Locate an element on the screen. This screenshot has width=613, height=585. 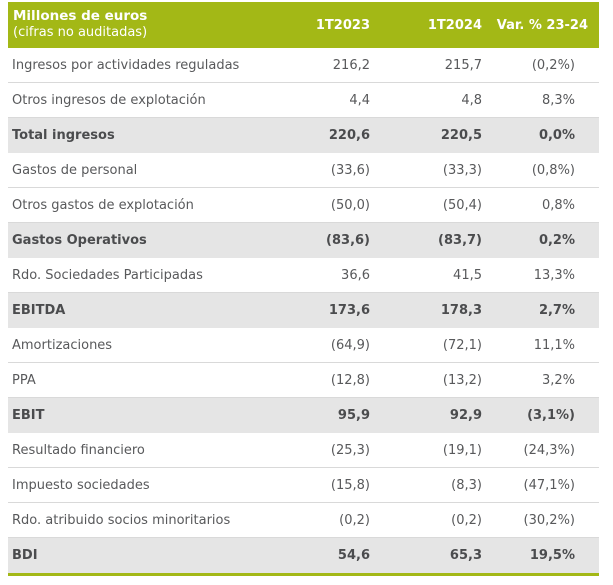
row-value-1t2023: 216,2 is located at coordinates (351, 65).